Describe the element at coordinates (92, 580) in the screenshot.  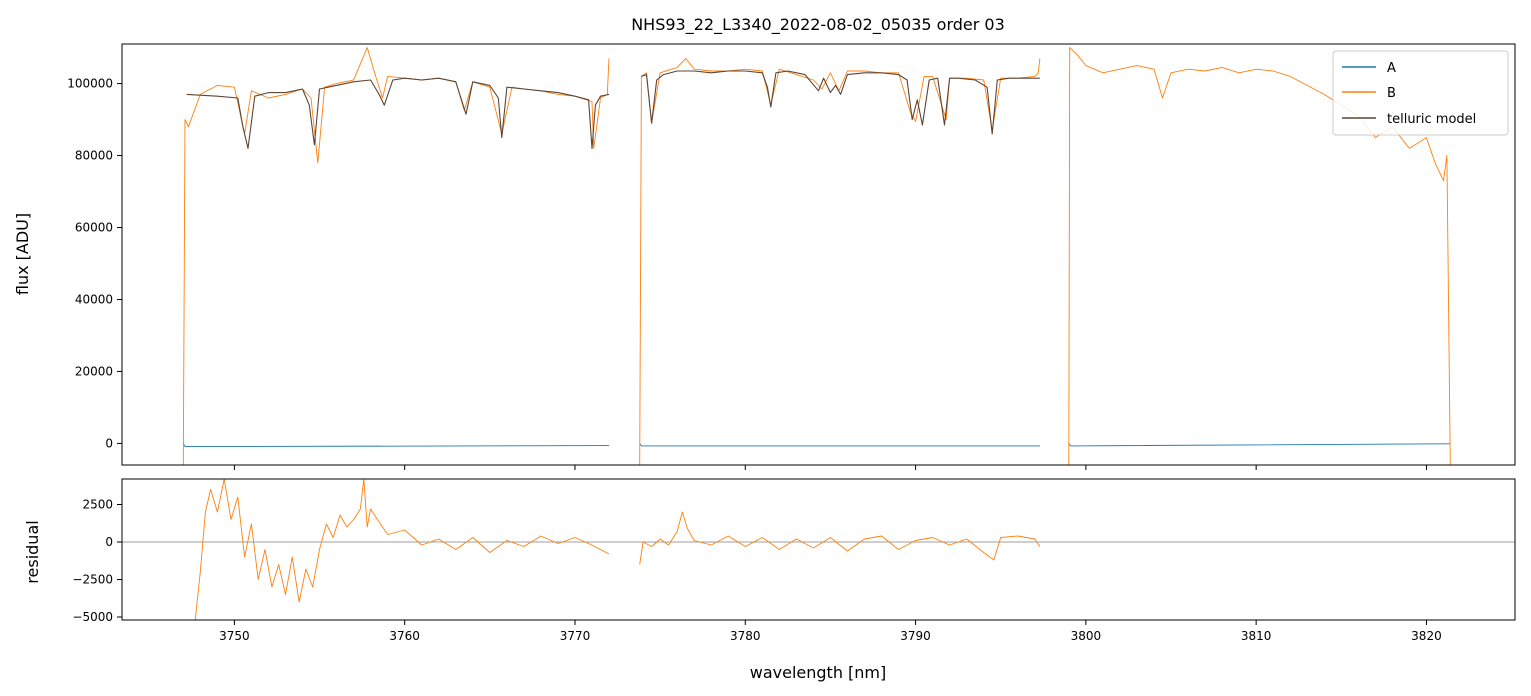
I see `residual-ytick-label: −2500` at that location.